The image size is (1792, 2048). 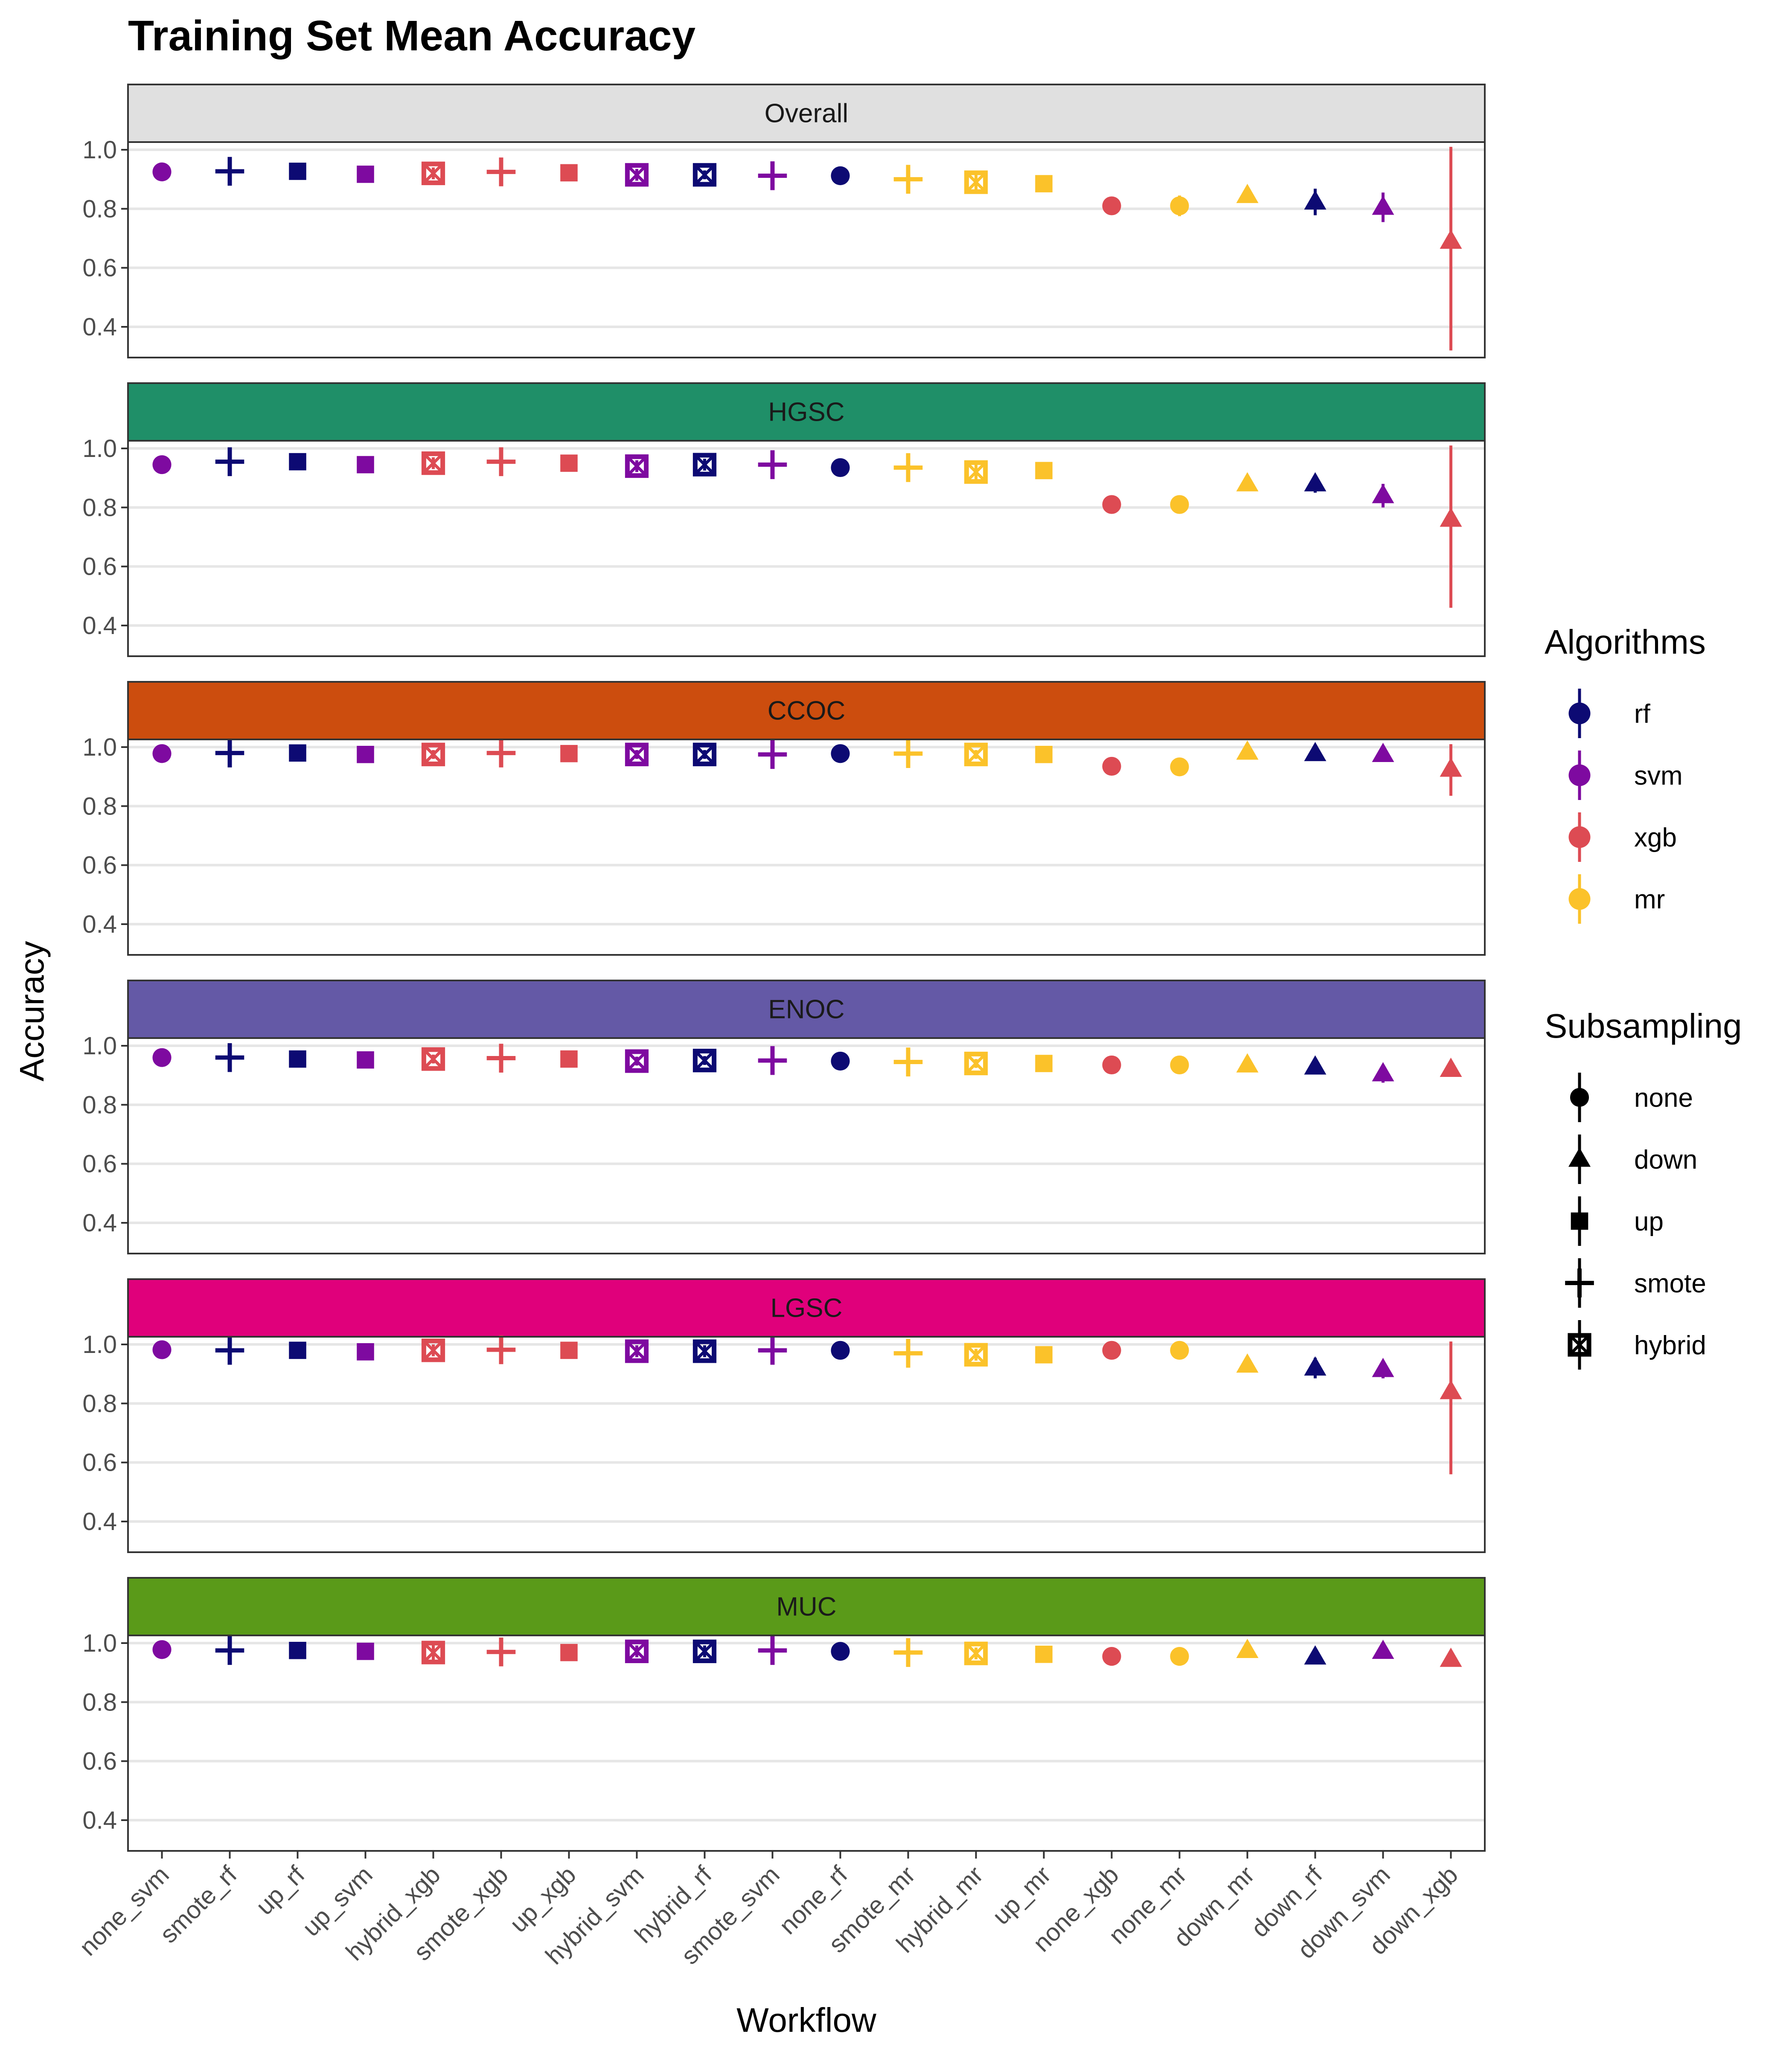 I want to click on facet-strip-label: ENOC, so click(x=806, y=1010).